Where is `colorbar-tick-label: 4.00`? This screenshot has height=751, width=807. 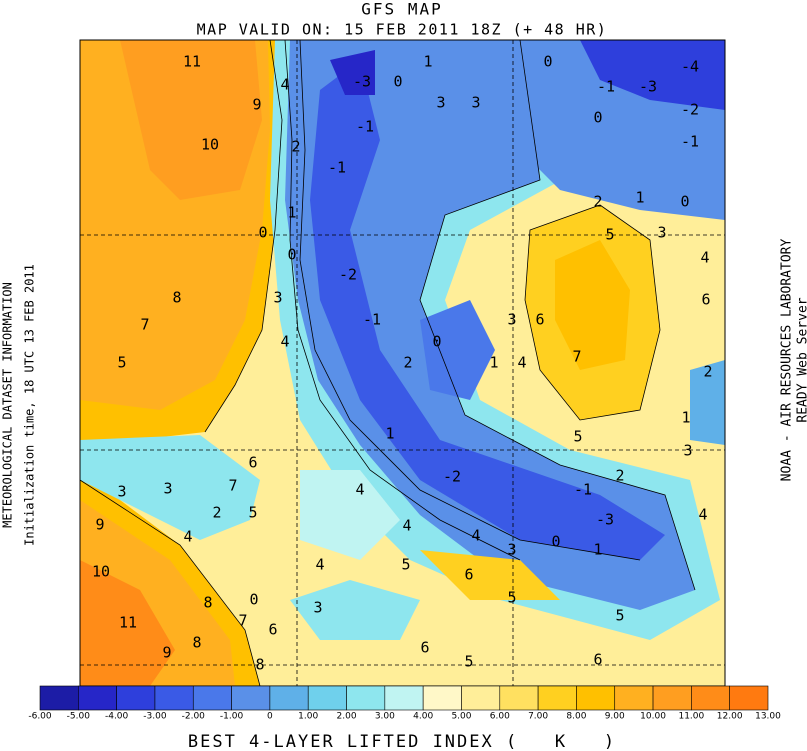 colorbar-tick-label: 4.00 is located at coordinates (423, 717).